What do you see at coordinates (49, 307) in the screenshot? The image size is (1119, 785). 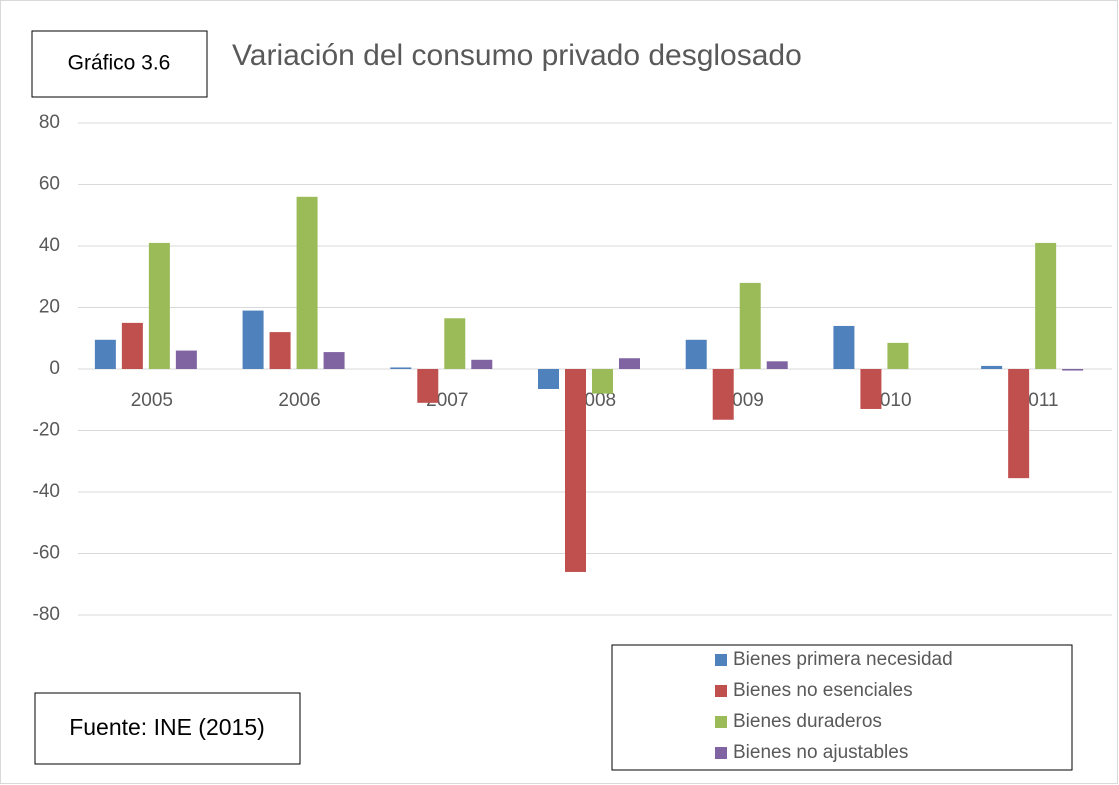 I see `y-tick-label: 20` at bounding box center [49, 307].